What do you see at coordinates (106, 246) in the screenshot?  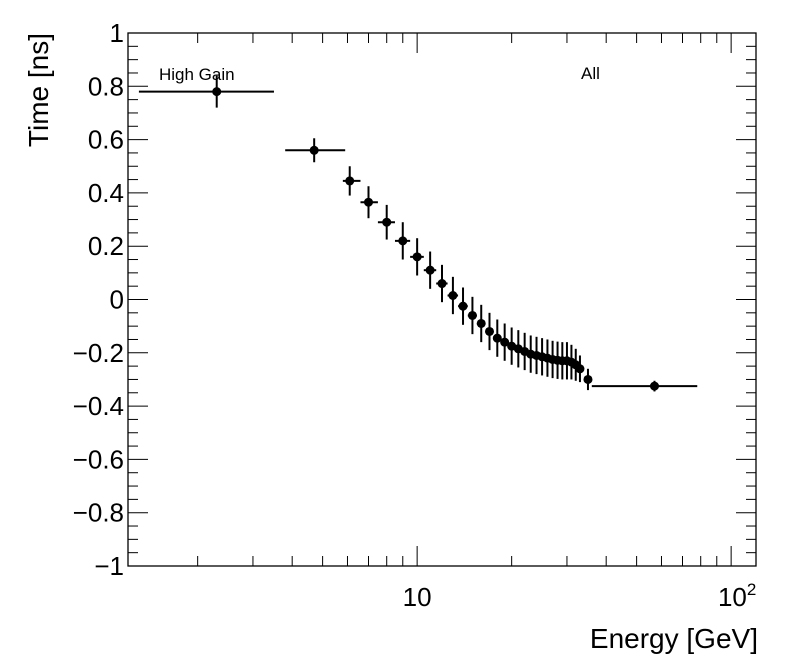 I see `y-tick-label: 0.2` at bounding box center [106, 246].